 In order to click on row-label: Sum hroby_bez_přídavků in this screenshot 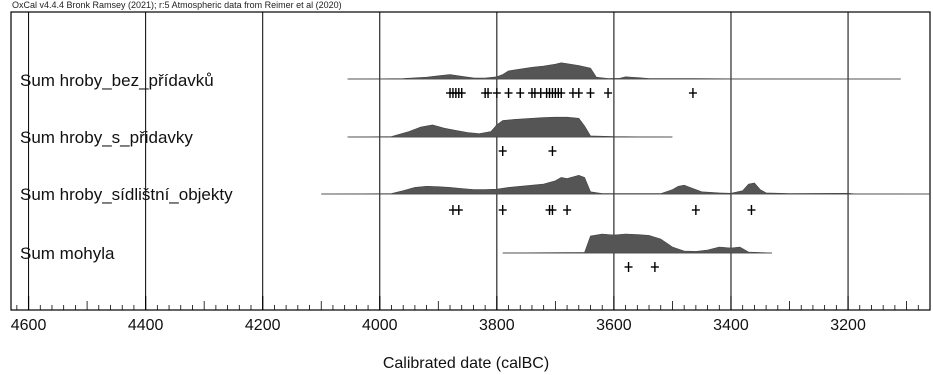, I will do `click(117, 80)`.